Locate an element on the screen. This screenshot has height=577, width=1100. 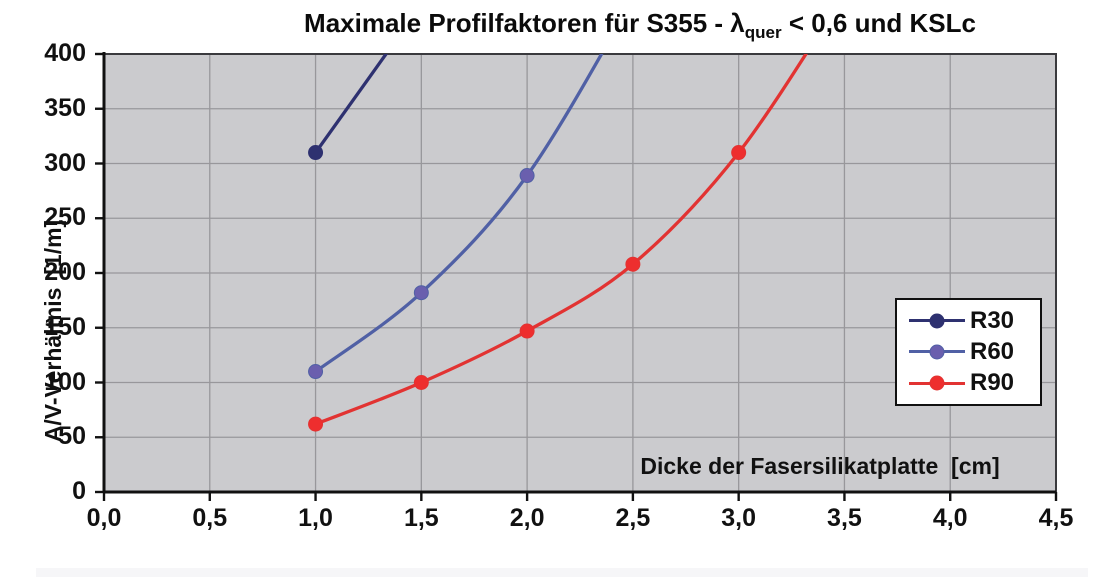
legend-item: R30 is located at coordinates (972, 320).